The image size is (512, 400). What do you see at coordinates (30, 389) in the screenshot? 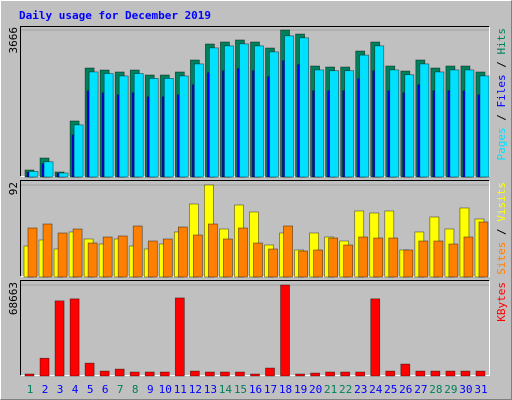
I see `x-tick-label: 1` at bounding box center [30, 389].